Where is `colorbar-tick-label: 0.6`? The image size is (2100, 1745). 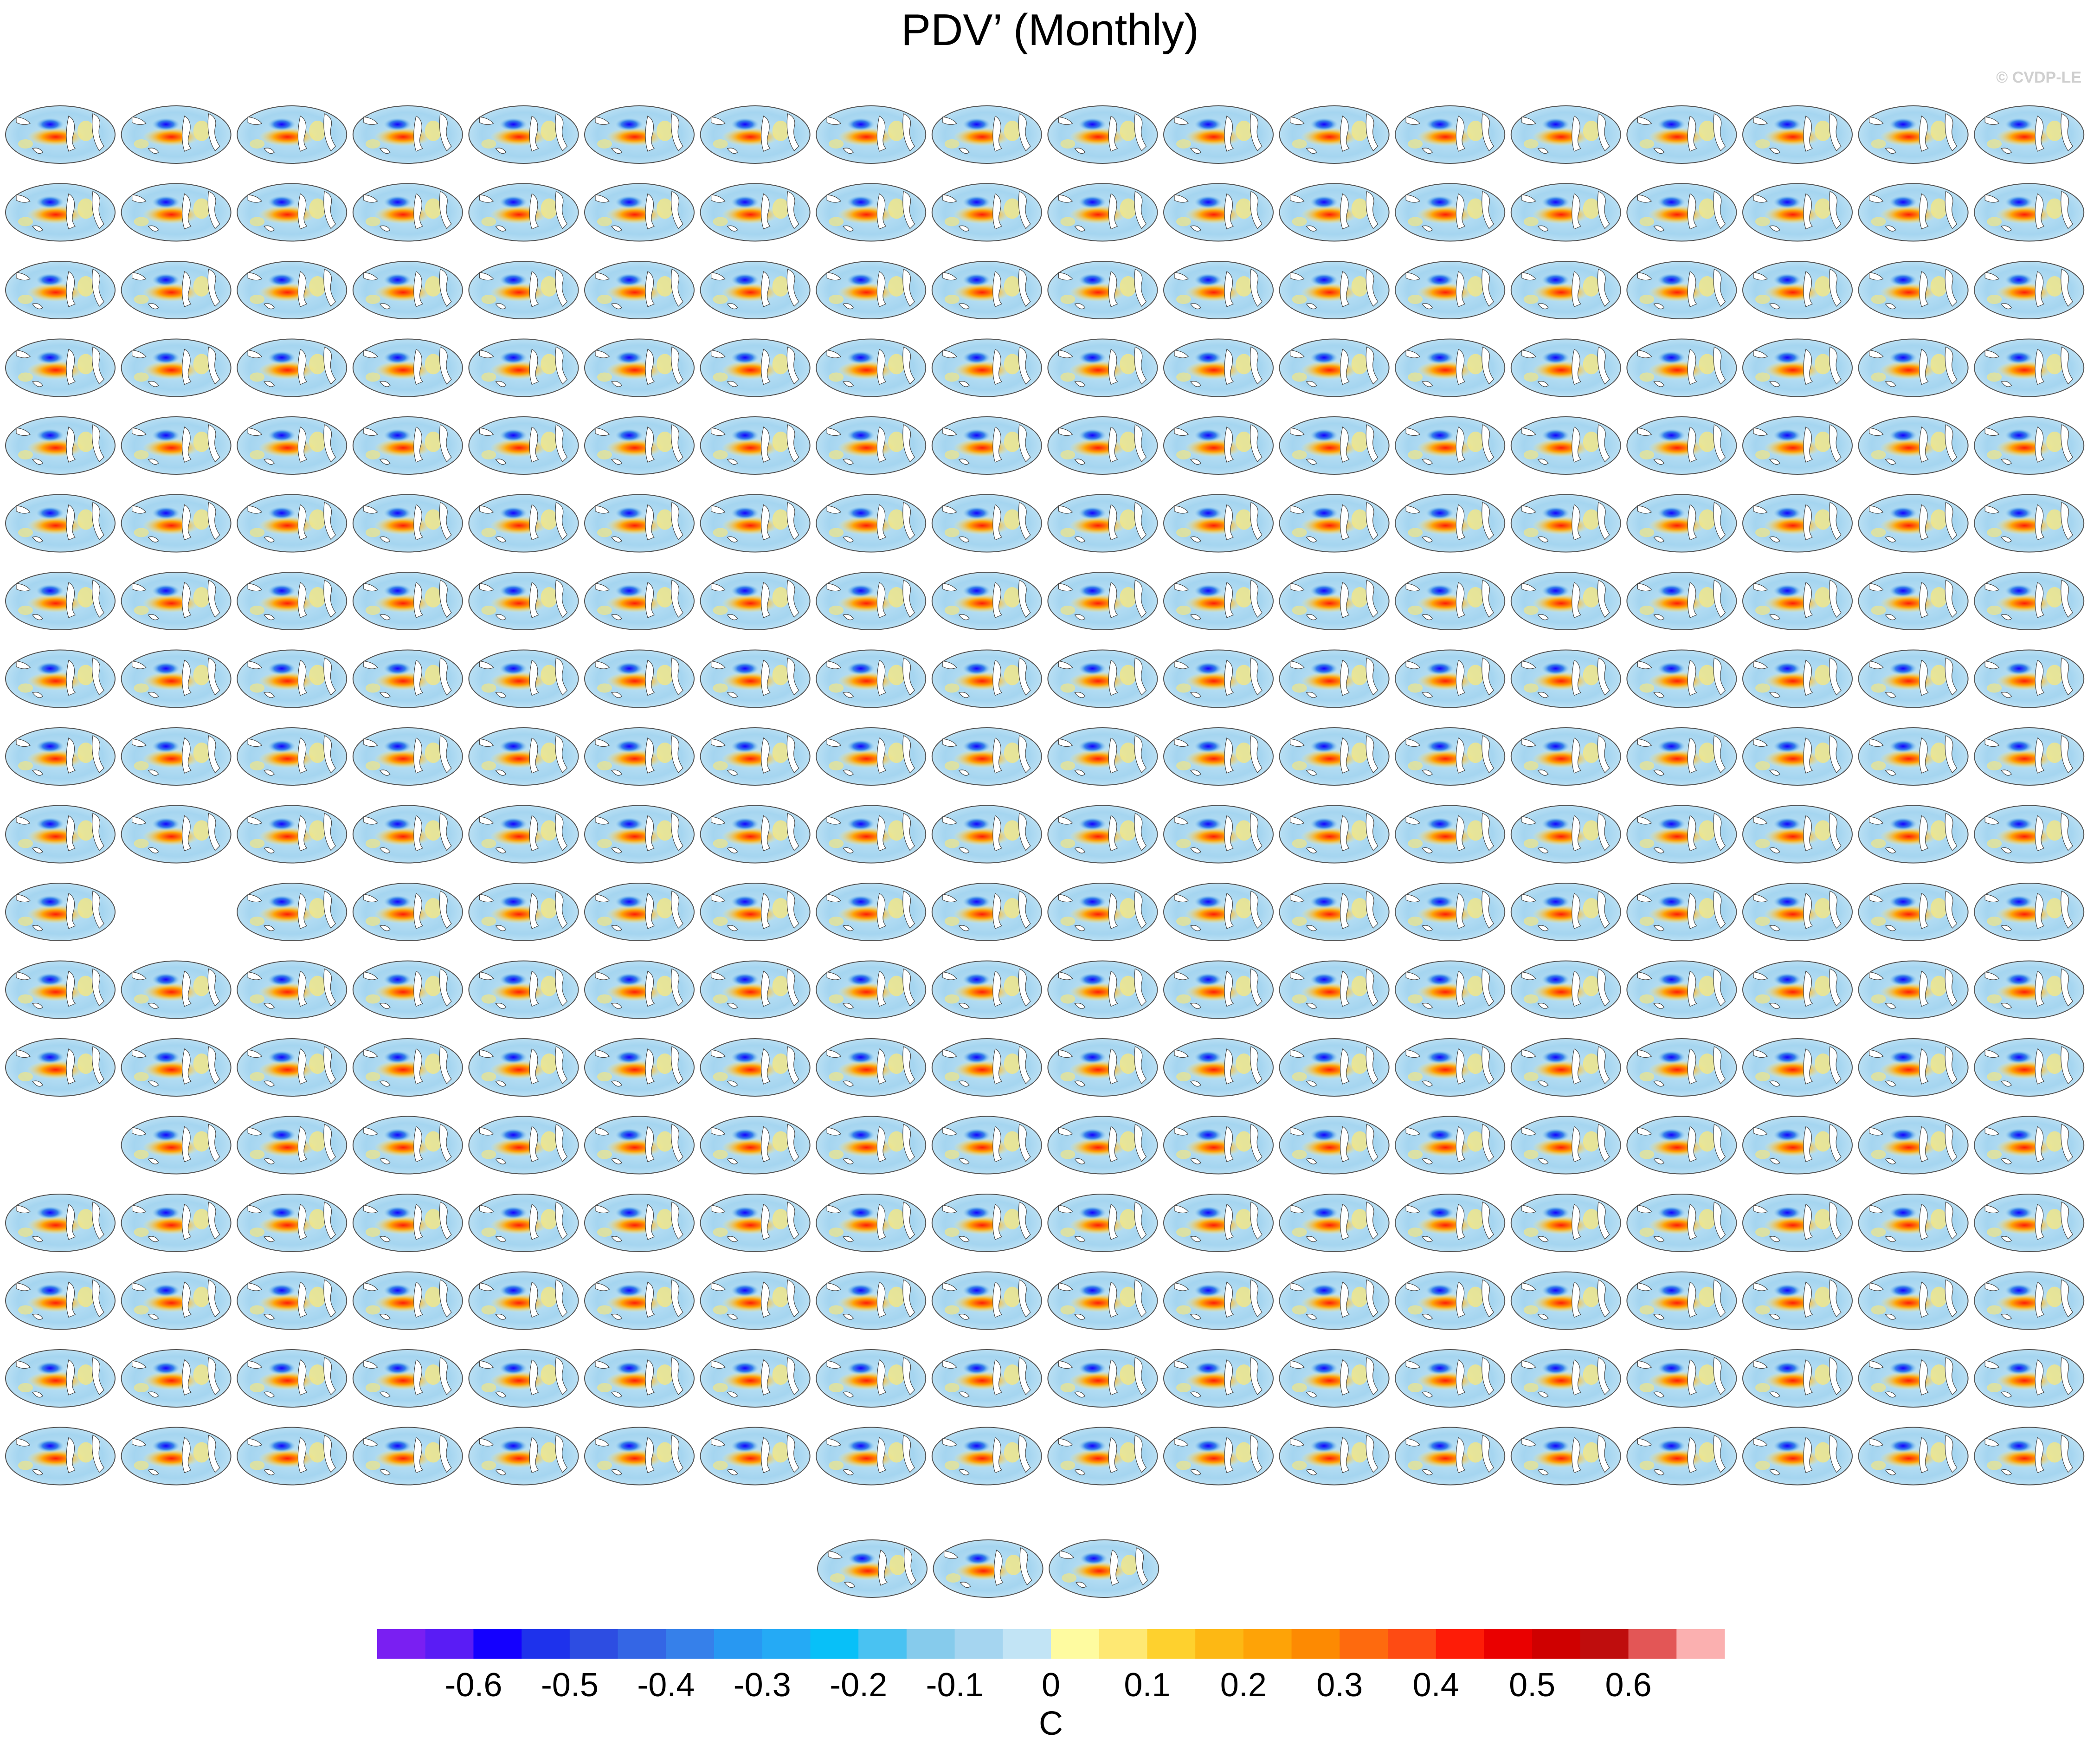 colorbar-tick-label: 0.6 is located at coordinates (1629, 1686).